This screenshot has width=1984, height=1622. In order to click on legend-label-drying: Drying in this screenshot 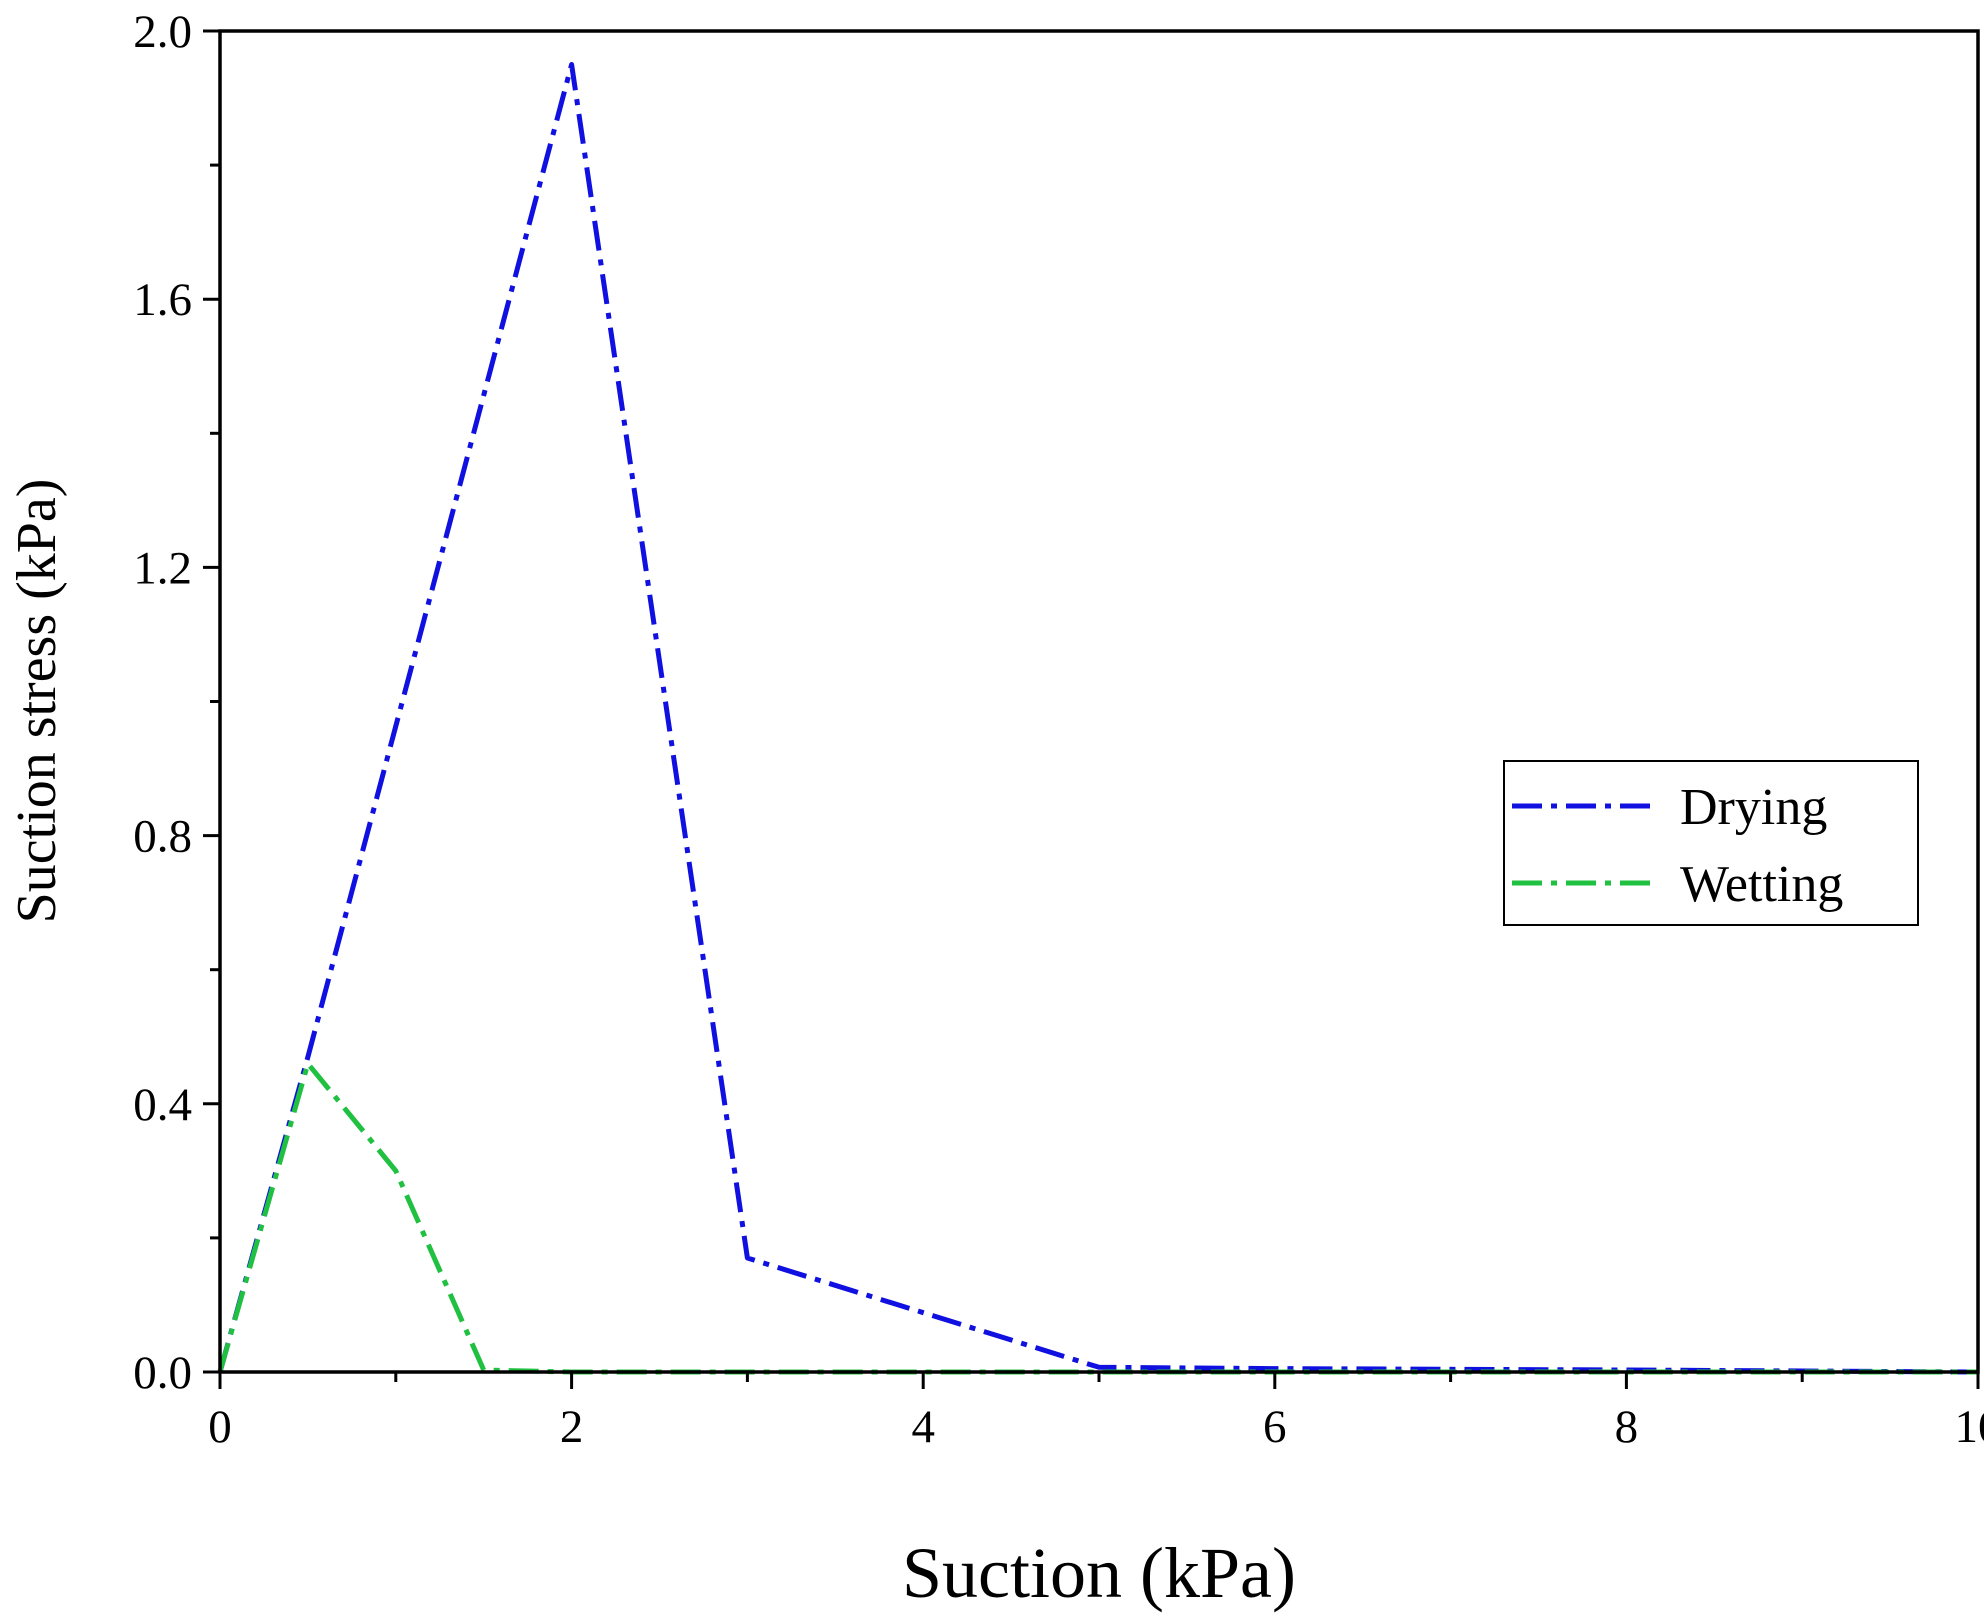, I will do `click(1753, 807)`.